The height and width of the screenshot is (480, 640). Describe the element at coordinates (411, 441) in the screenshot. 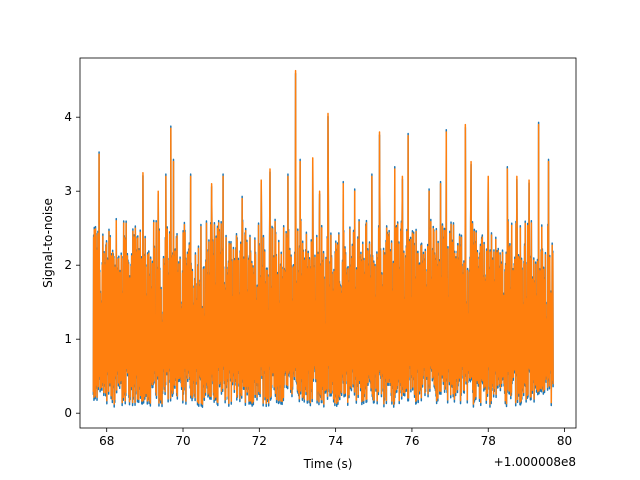

I see `x-tick-label: 76` at that location.